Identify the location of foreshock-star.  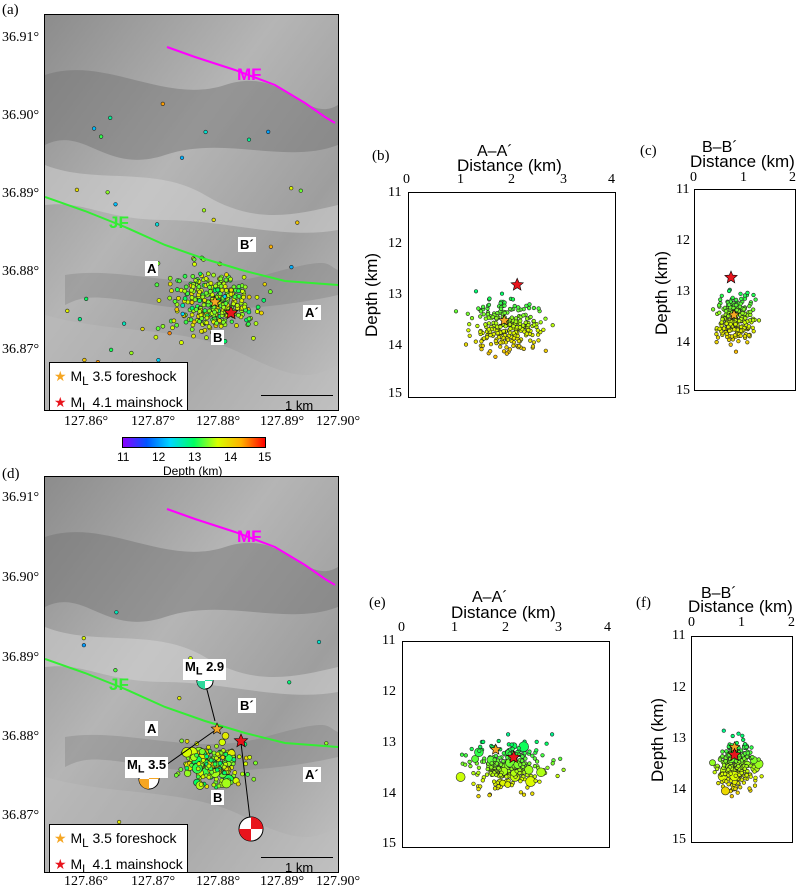
(495, 749).